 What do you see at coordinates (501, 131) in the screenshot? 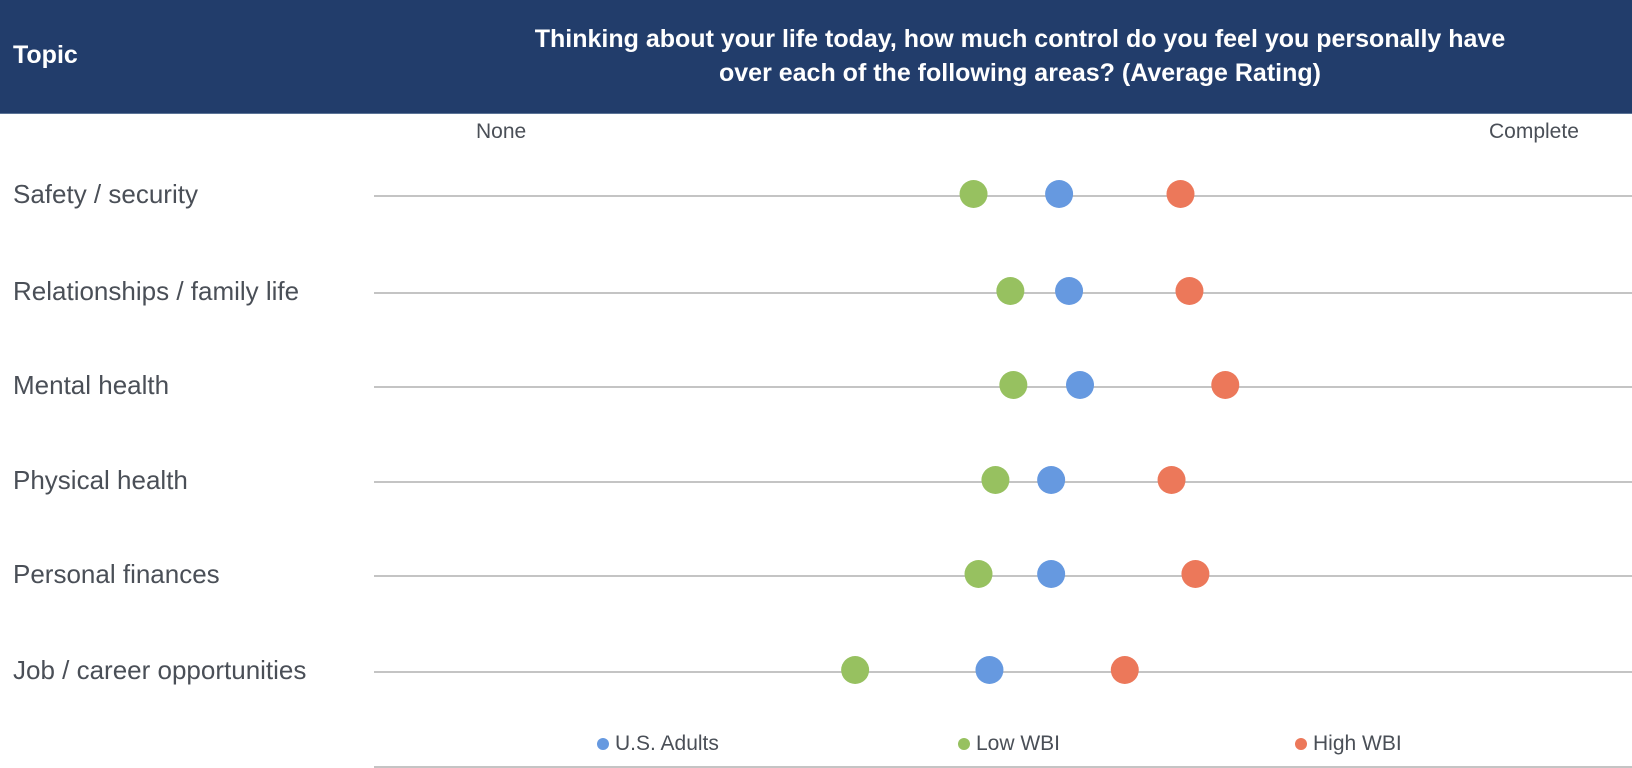
I see `scale-min-label: None` at bounding box center [501, 131].